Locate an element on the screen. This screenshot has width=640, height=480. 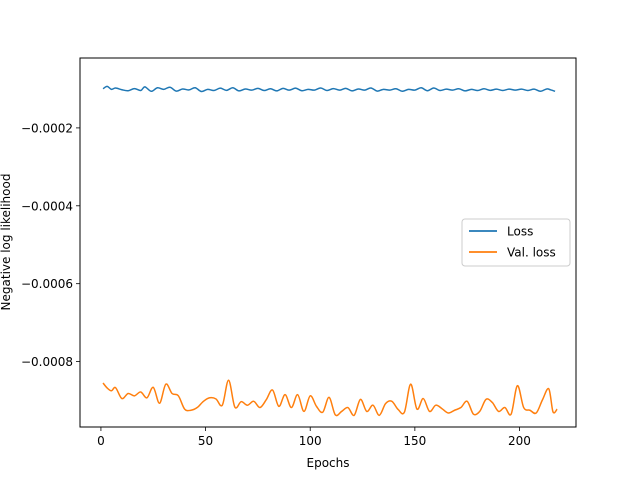
y-axis: −0.0002 −0.0004 −0.0006 −0.0008 is located at coordinates (50, 245).